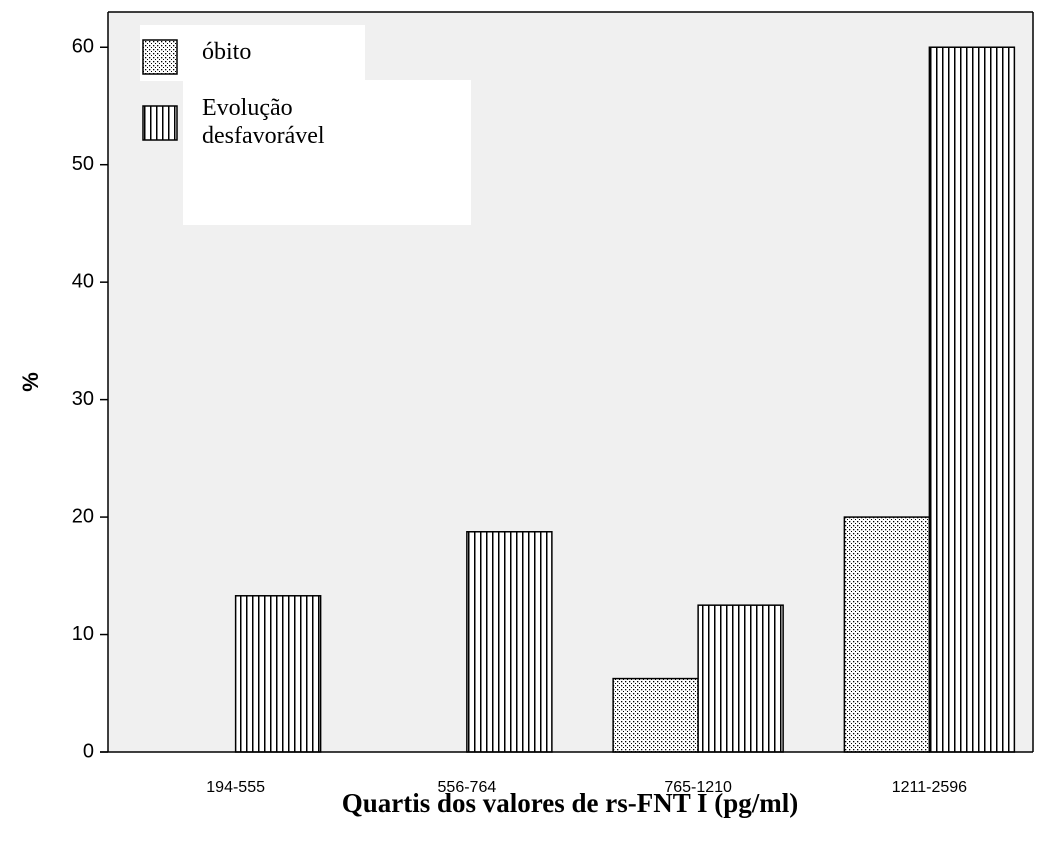 The height and width of the screenshot is (848, 1038). Describe the element at coordinates (235, 787) in the screenshot. I see `x-tick-label: 194-555` at that location.